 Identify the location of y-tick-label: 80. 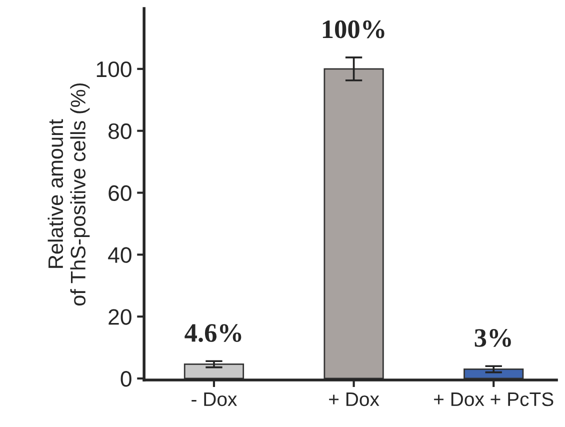
(120, 131).